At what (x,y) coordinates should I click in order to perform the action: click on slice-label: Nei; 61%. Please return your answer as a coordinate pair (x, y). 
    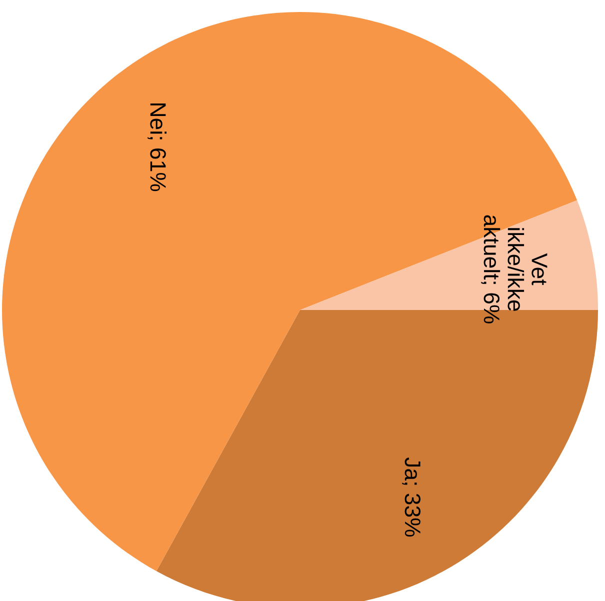
    Looking at the image, I should click on (157, 148).